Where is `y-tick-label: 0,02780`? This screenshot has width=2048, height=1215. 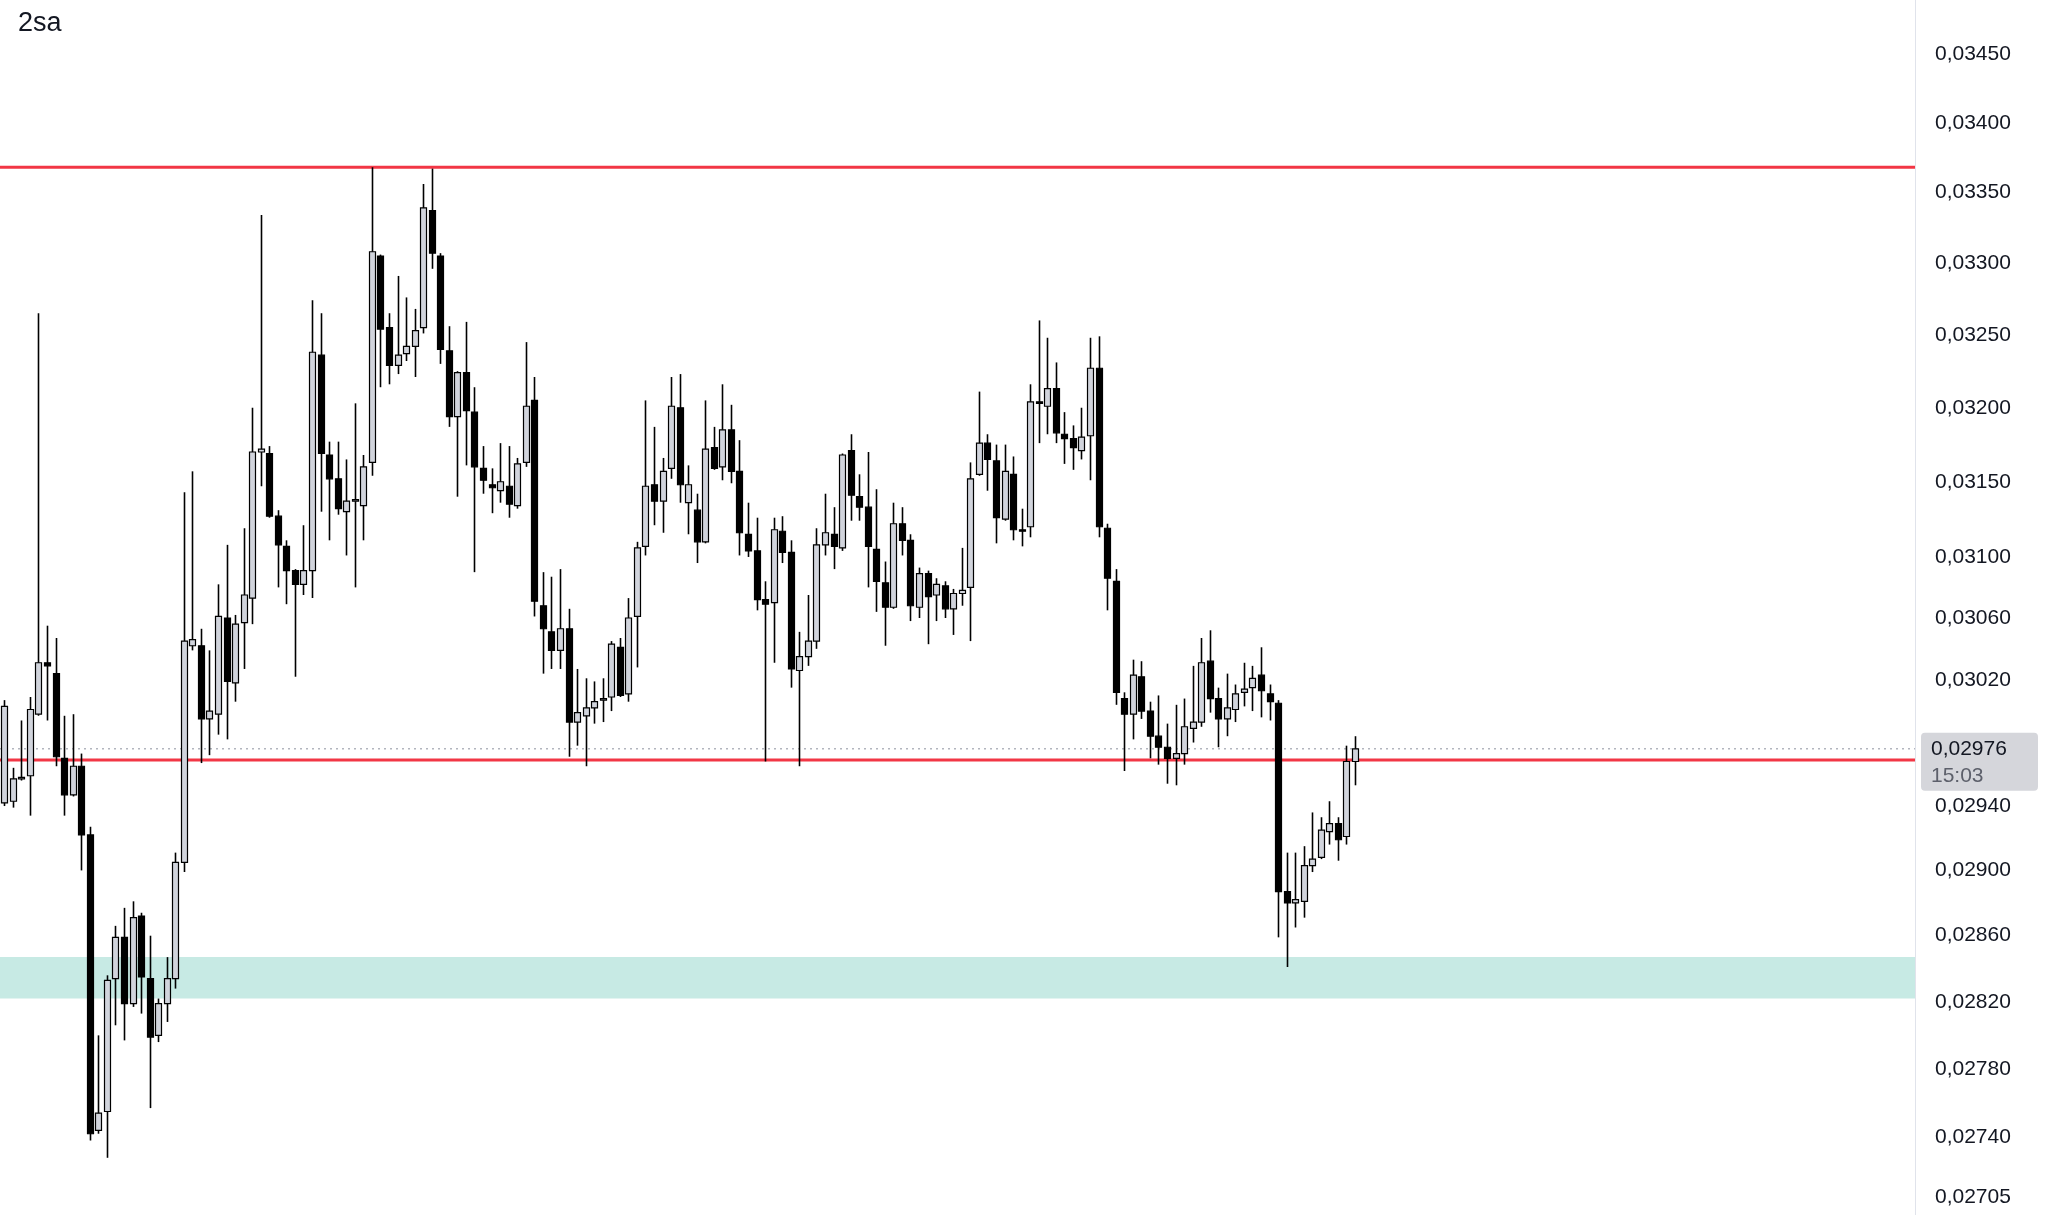 y-tick-label: 0,02780 is located at coordinates (1973, 1067).